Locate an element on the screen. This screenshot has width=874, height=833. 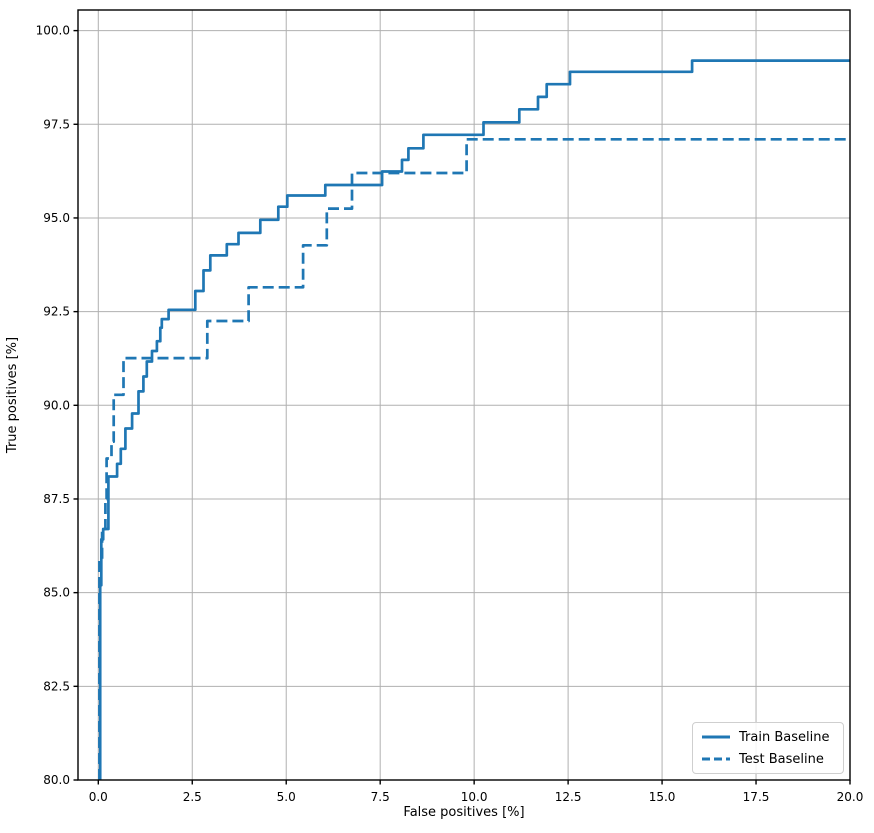
x-tick-label: 0.0 is located at coordinates (98, 797).